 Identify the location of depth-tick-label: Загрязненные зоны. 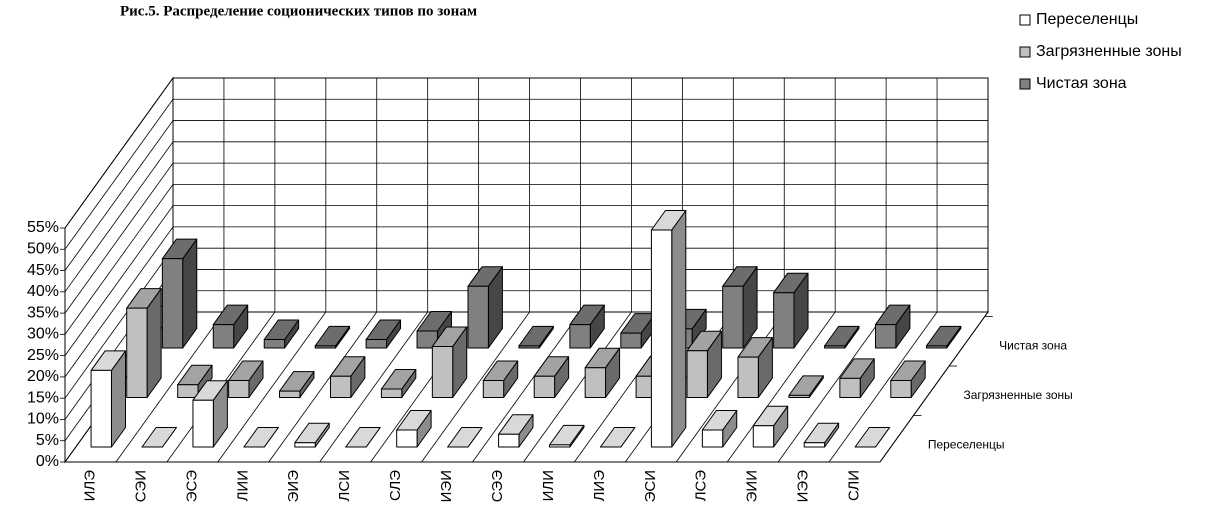
(1017, 395).